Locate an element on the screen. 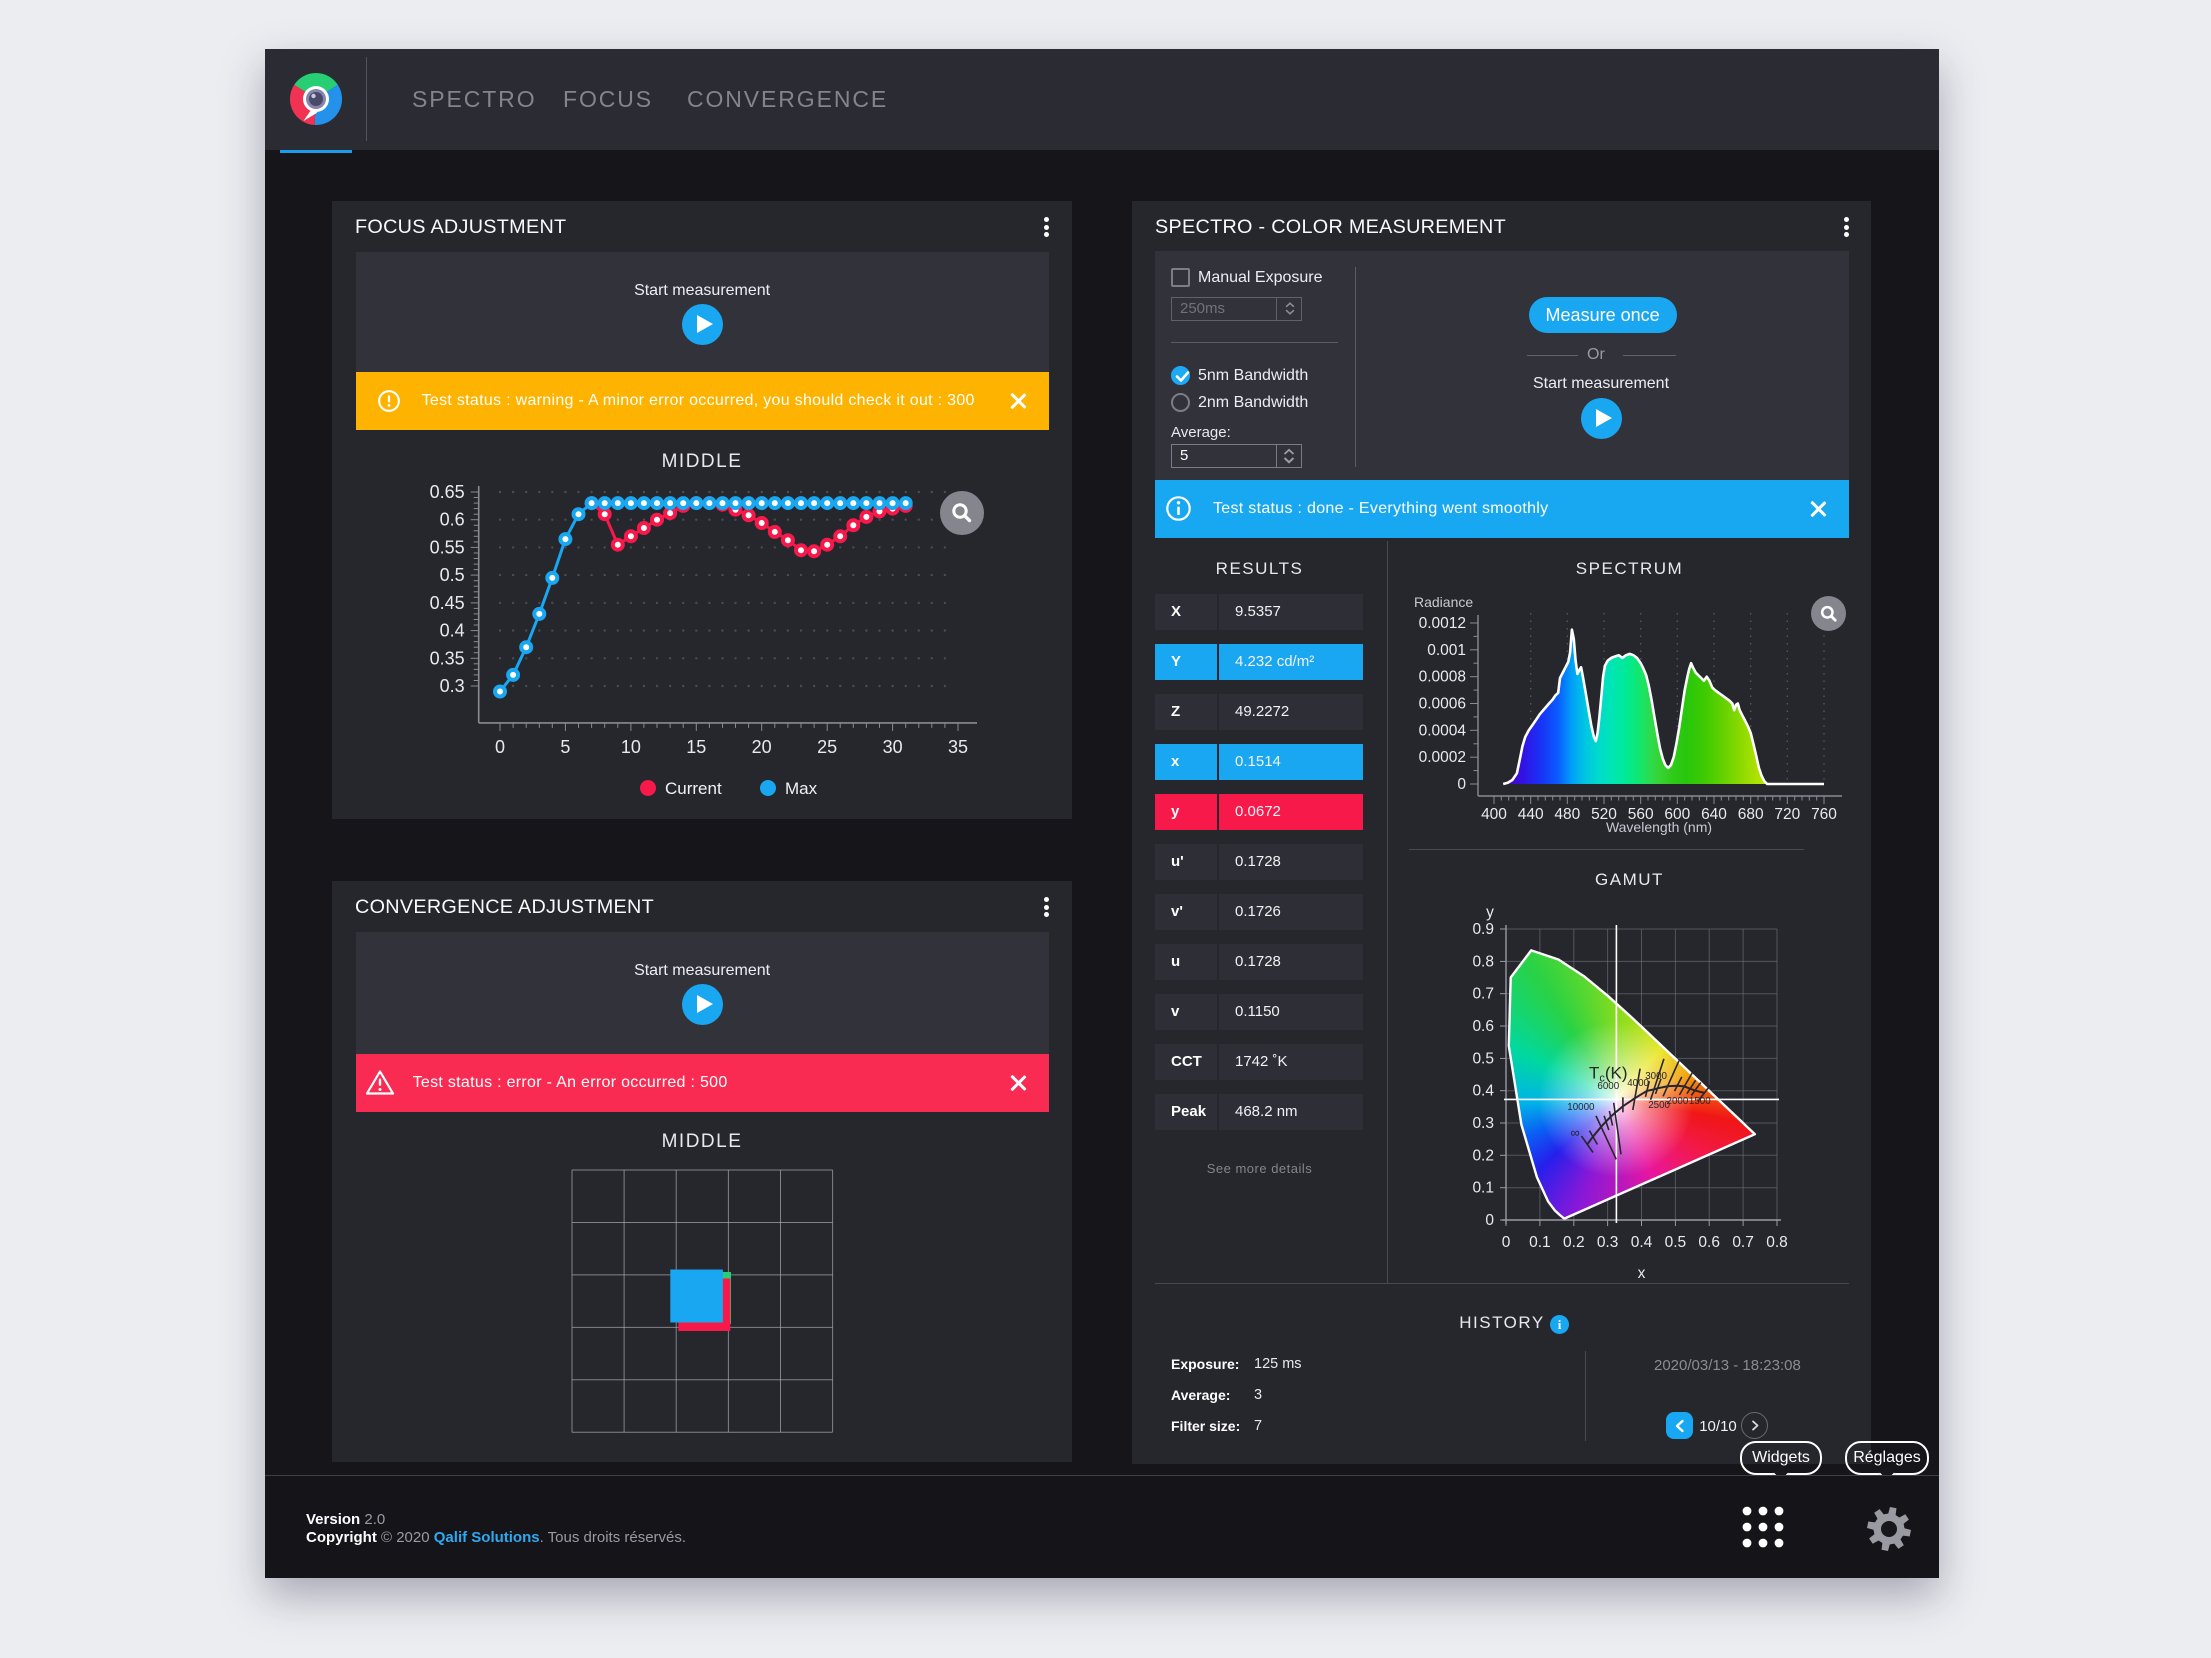  svg-text: 0.0002 is located at coordinates (1442, 757).